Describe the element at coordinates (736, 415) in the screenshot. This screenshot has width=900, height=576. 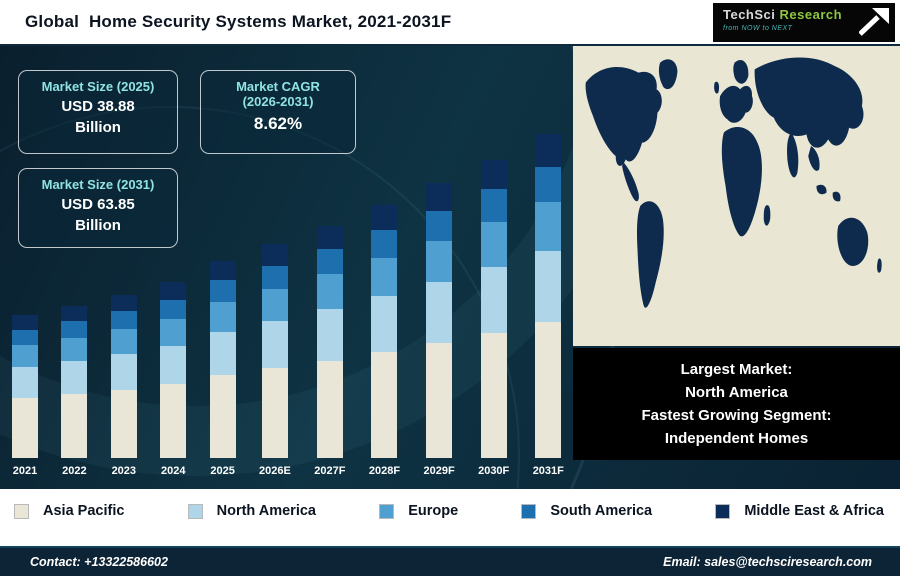
I see `caption-line-3: Fastest Growing Segment:` at that location.